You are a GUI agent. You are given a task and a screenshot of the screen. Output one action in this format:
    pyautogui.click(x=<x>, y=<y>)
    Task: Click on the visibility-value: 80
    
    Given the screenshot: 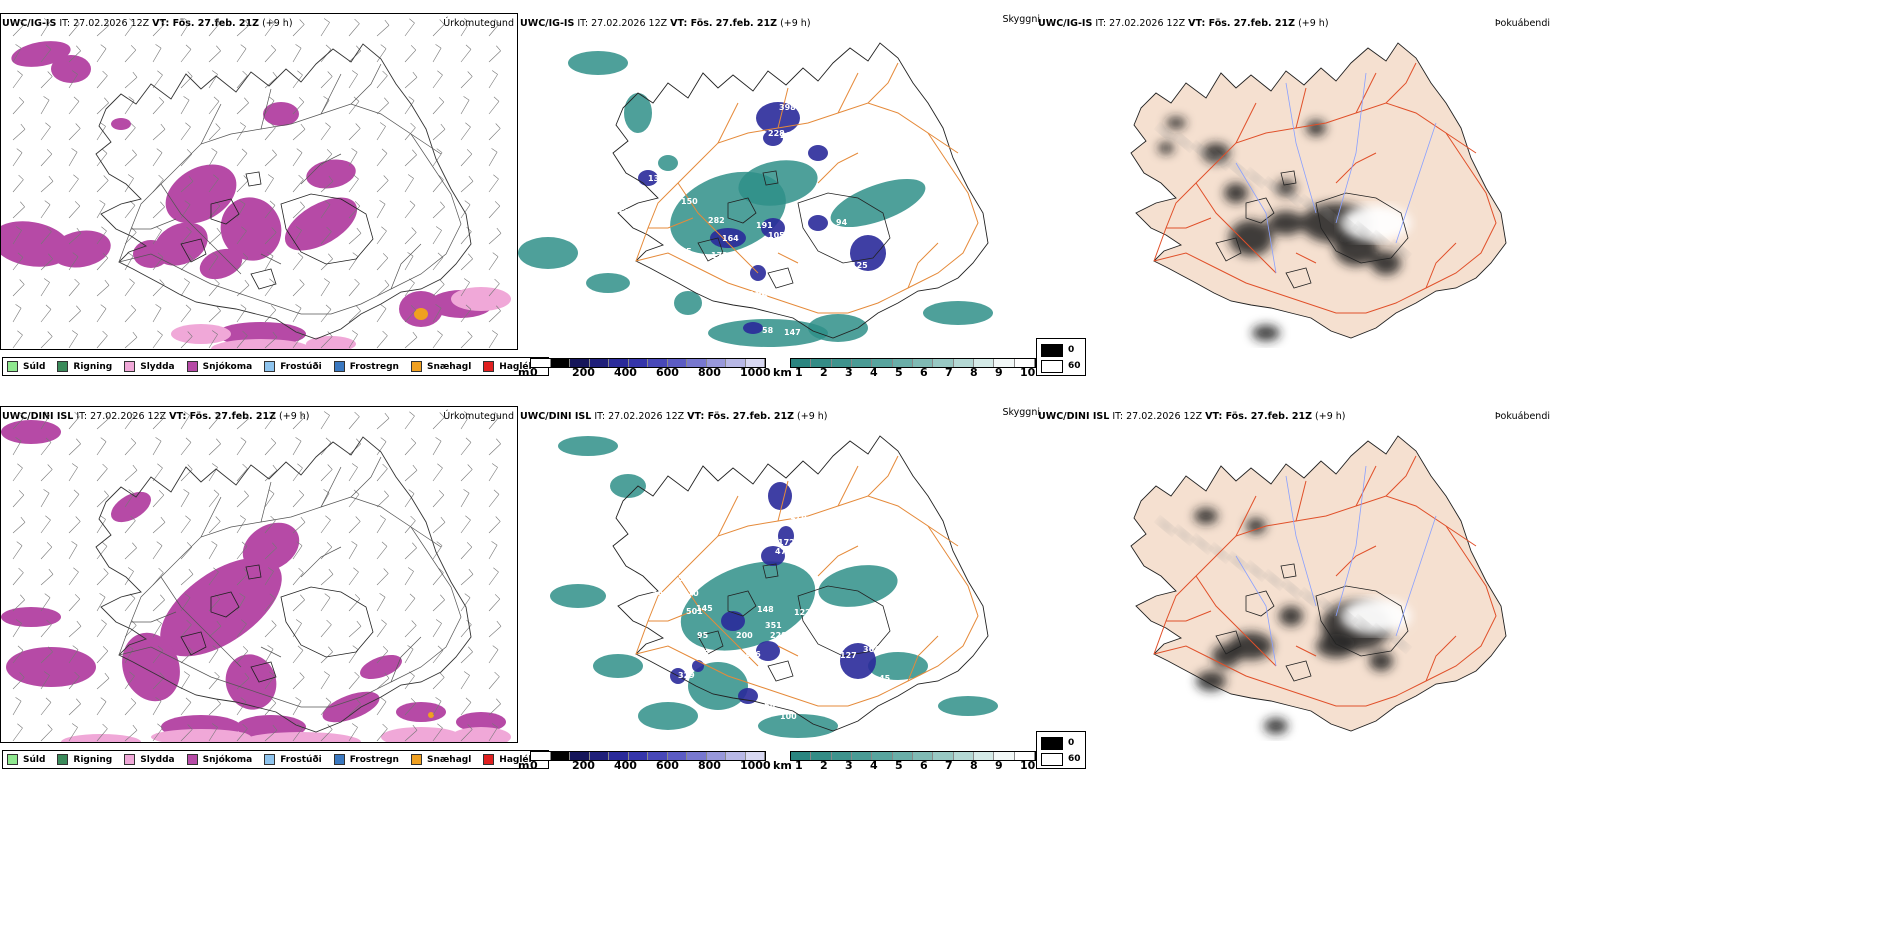 What is the action you would take?
    pyautogui.click(x=759, y=247)
    